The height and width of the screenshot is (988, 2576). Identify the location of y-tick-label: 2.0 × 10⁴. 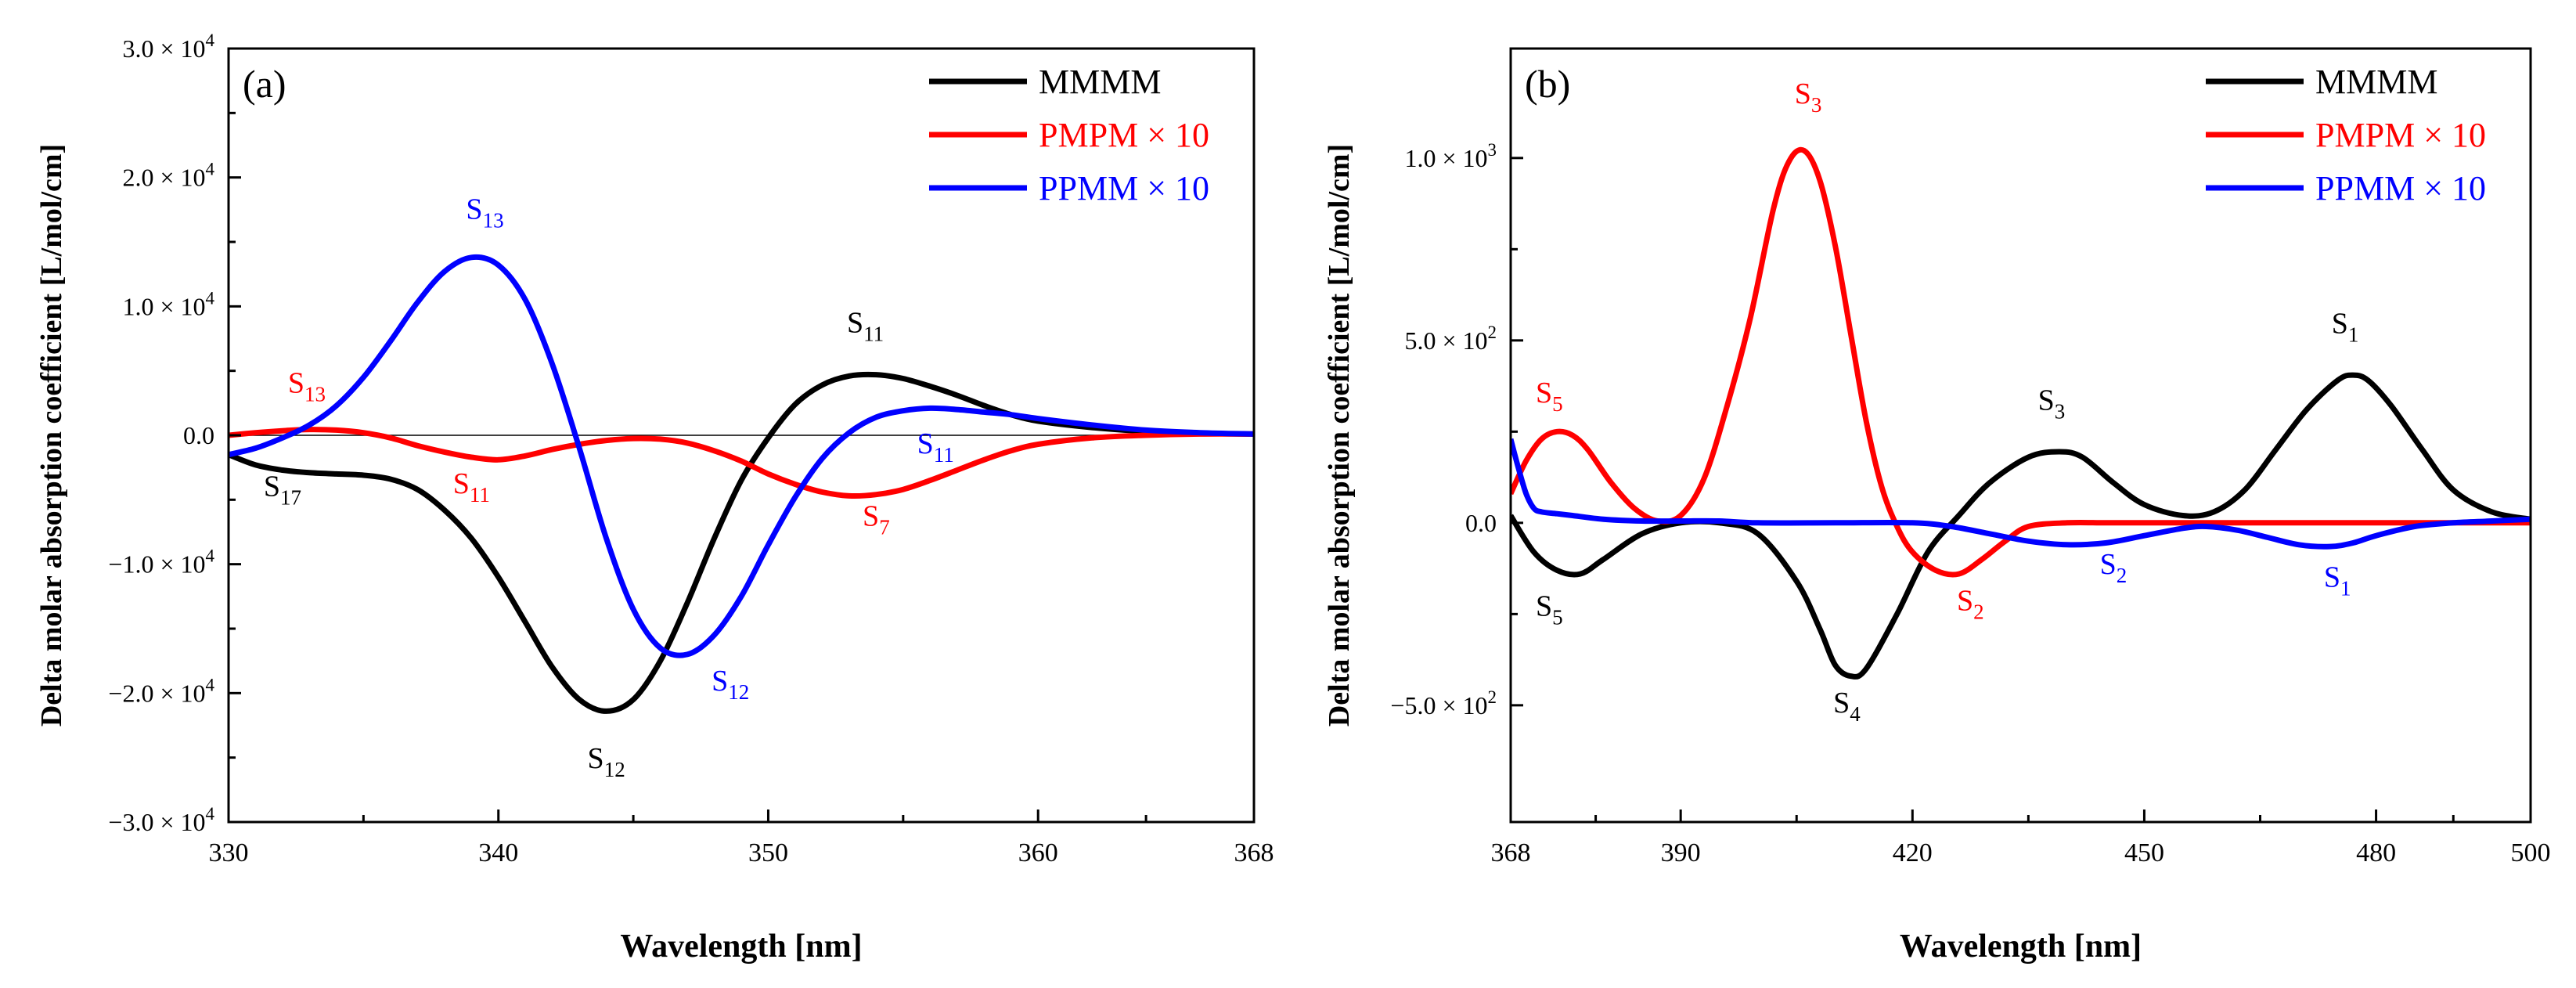
(168, 176).